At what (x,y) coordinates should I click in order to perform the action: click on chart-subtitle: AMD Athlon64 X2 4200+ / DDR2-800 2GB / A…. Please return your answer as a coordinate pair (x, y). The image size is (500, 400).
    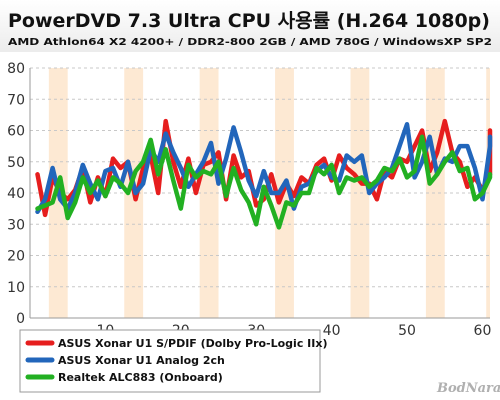
    Looking at the image, I should click on (250, 42).